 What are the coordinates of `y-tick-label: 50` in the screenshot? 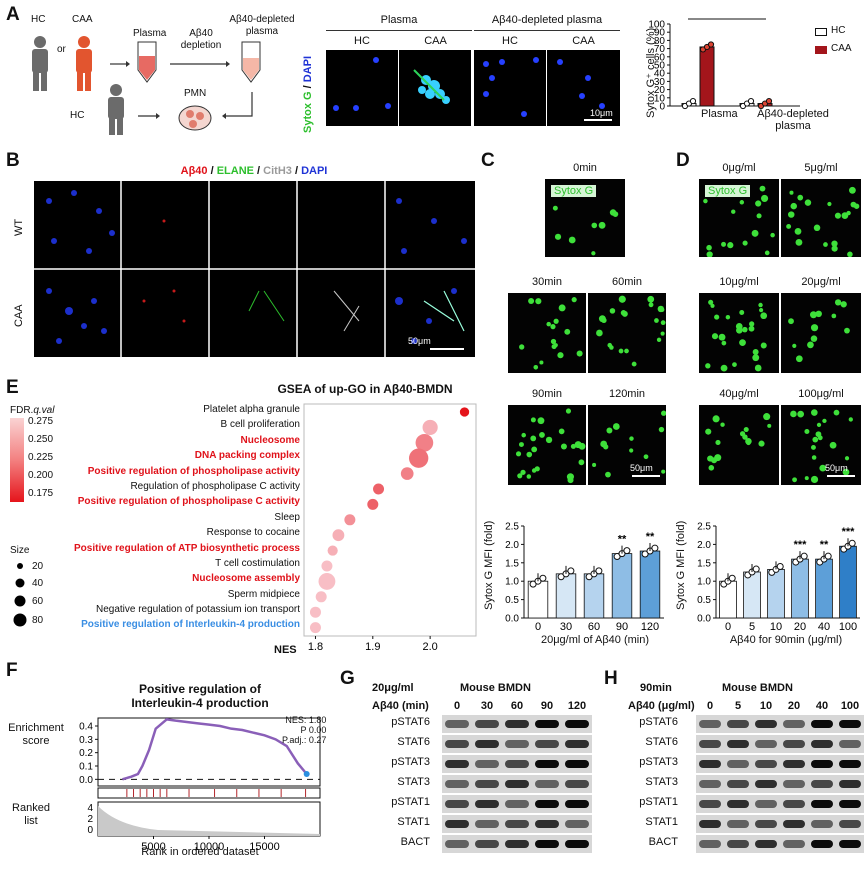 It's located at (660, 66).